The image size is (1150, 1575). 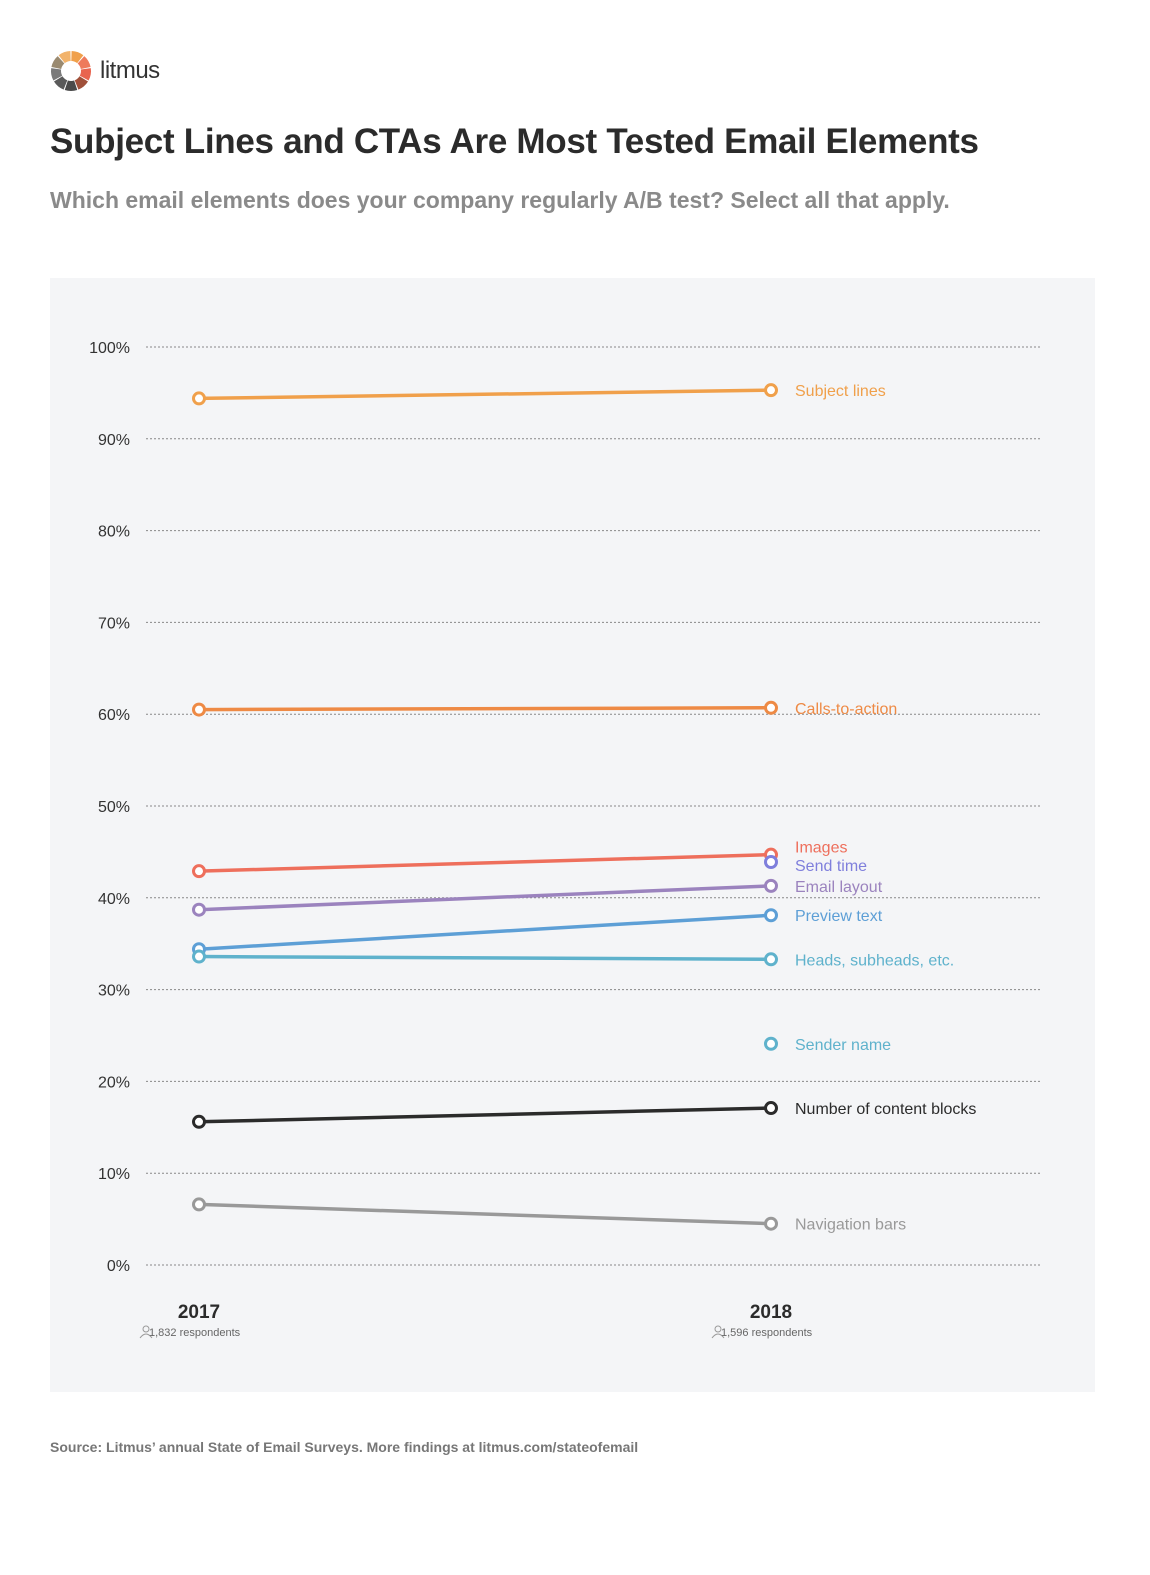 What do you see at coordinates (114, 440) in the screenshot?
I see `y-tick-label: 90%` at bounding box center [114, 440].